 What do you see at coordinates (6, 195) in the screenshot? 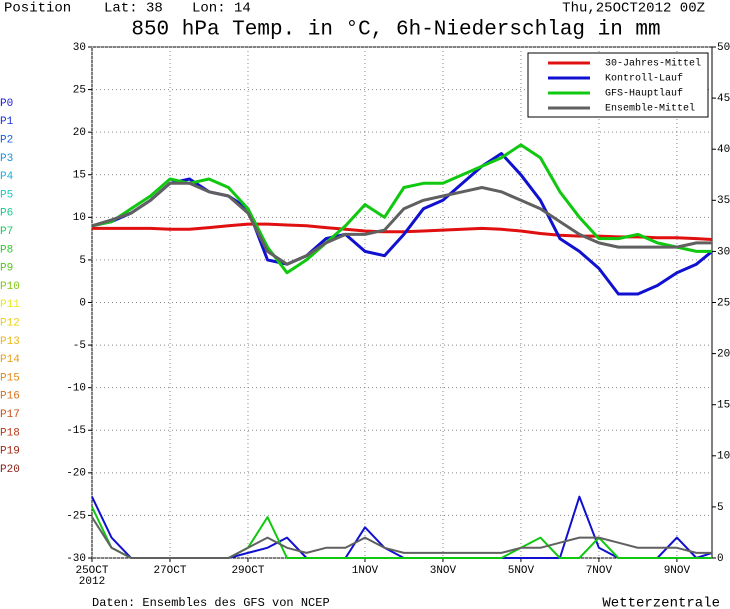
I see `member-label: P5` at bounding box center [6, 195].